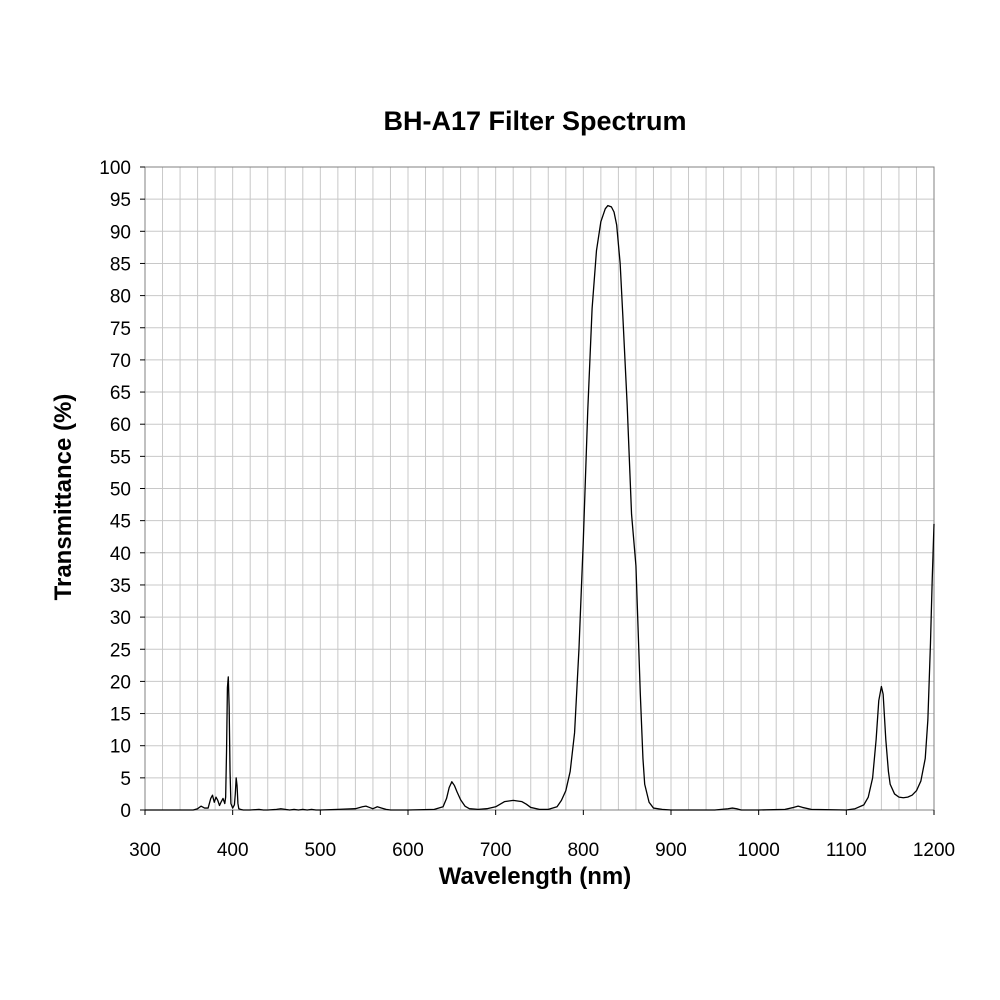  What do you see at coordinates (120, 232) in the screenshot?
I see `y-tick-label: 90` at bounding box center [120, 232].